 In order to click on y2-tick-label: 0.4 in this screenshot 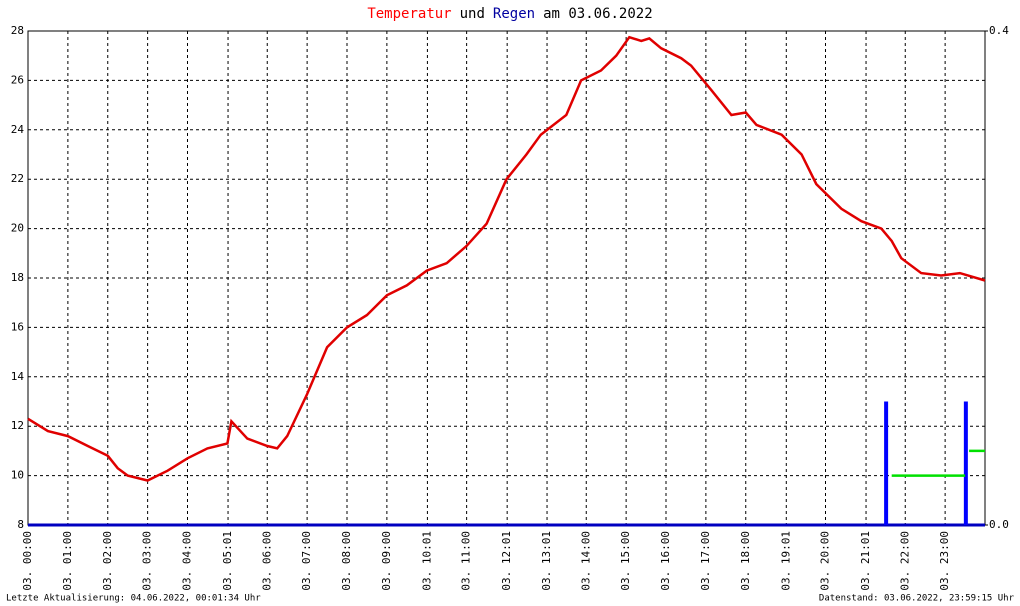, I will do `click(999, 30)`.